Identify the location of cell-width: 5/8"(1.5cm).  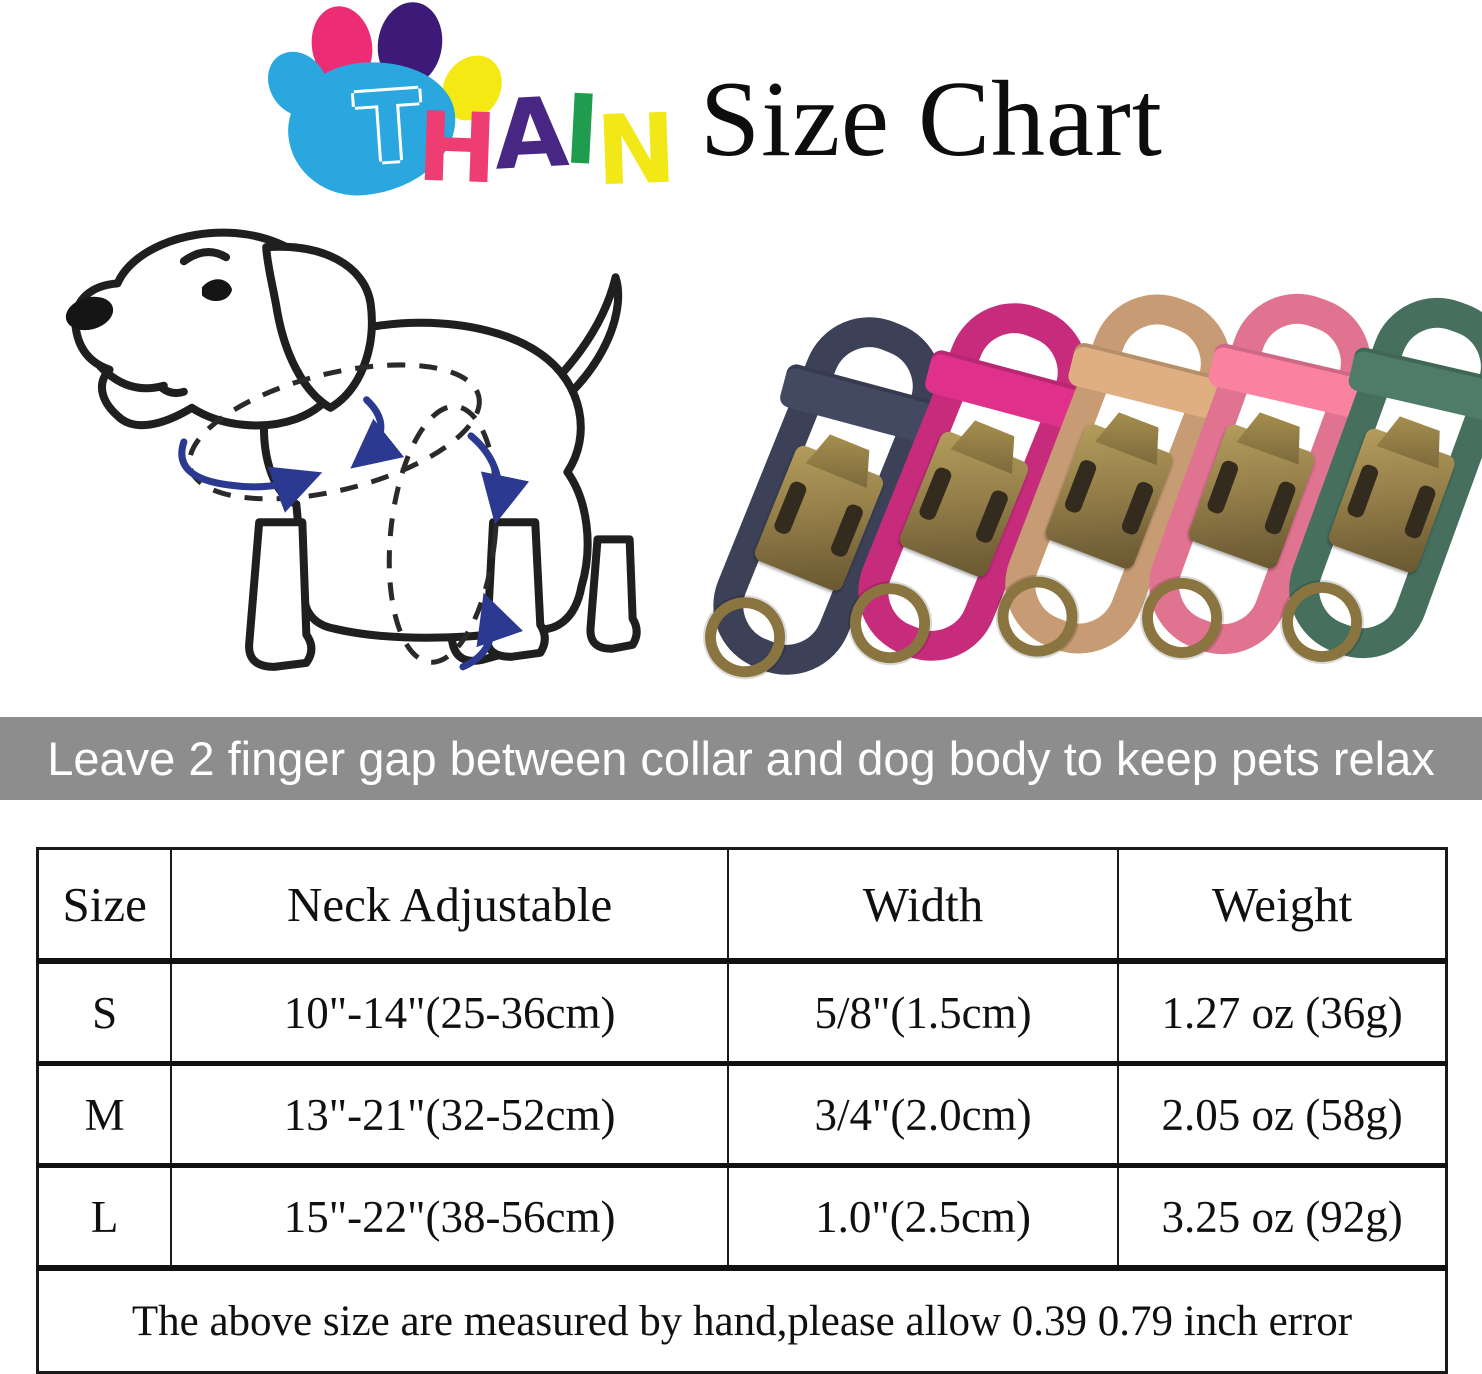
(923, 1013).